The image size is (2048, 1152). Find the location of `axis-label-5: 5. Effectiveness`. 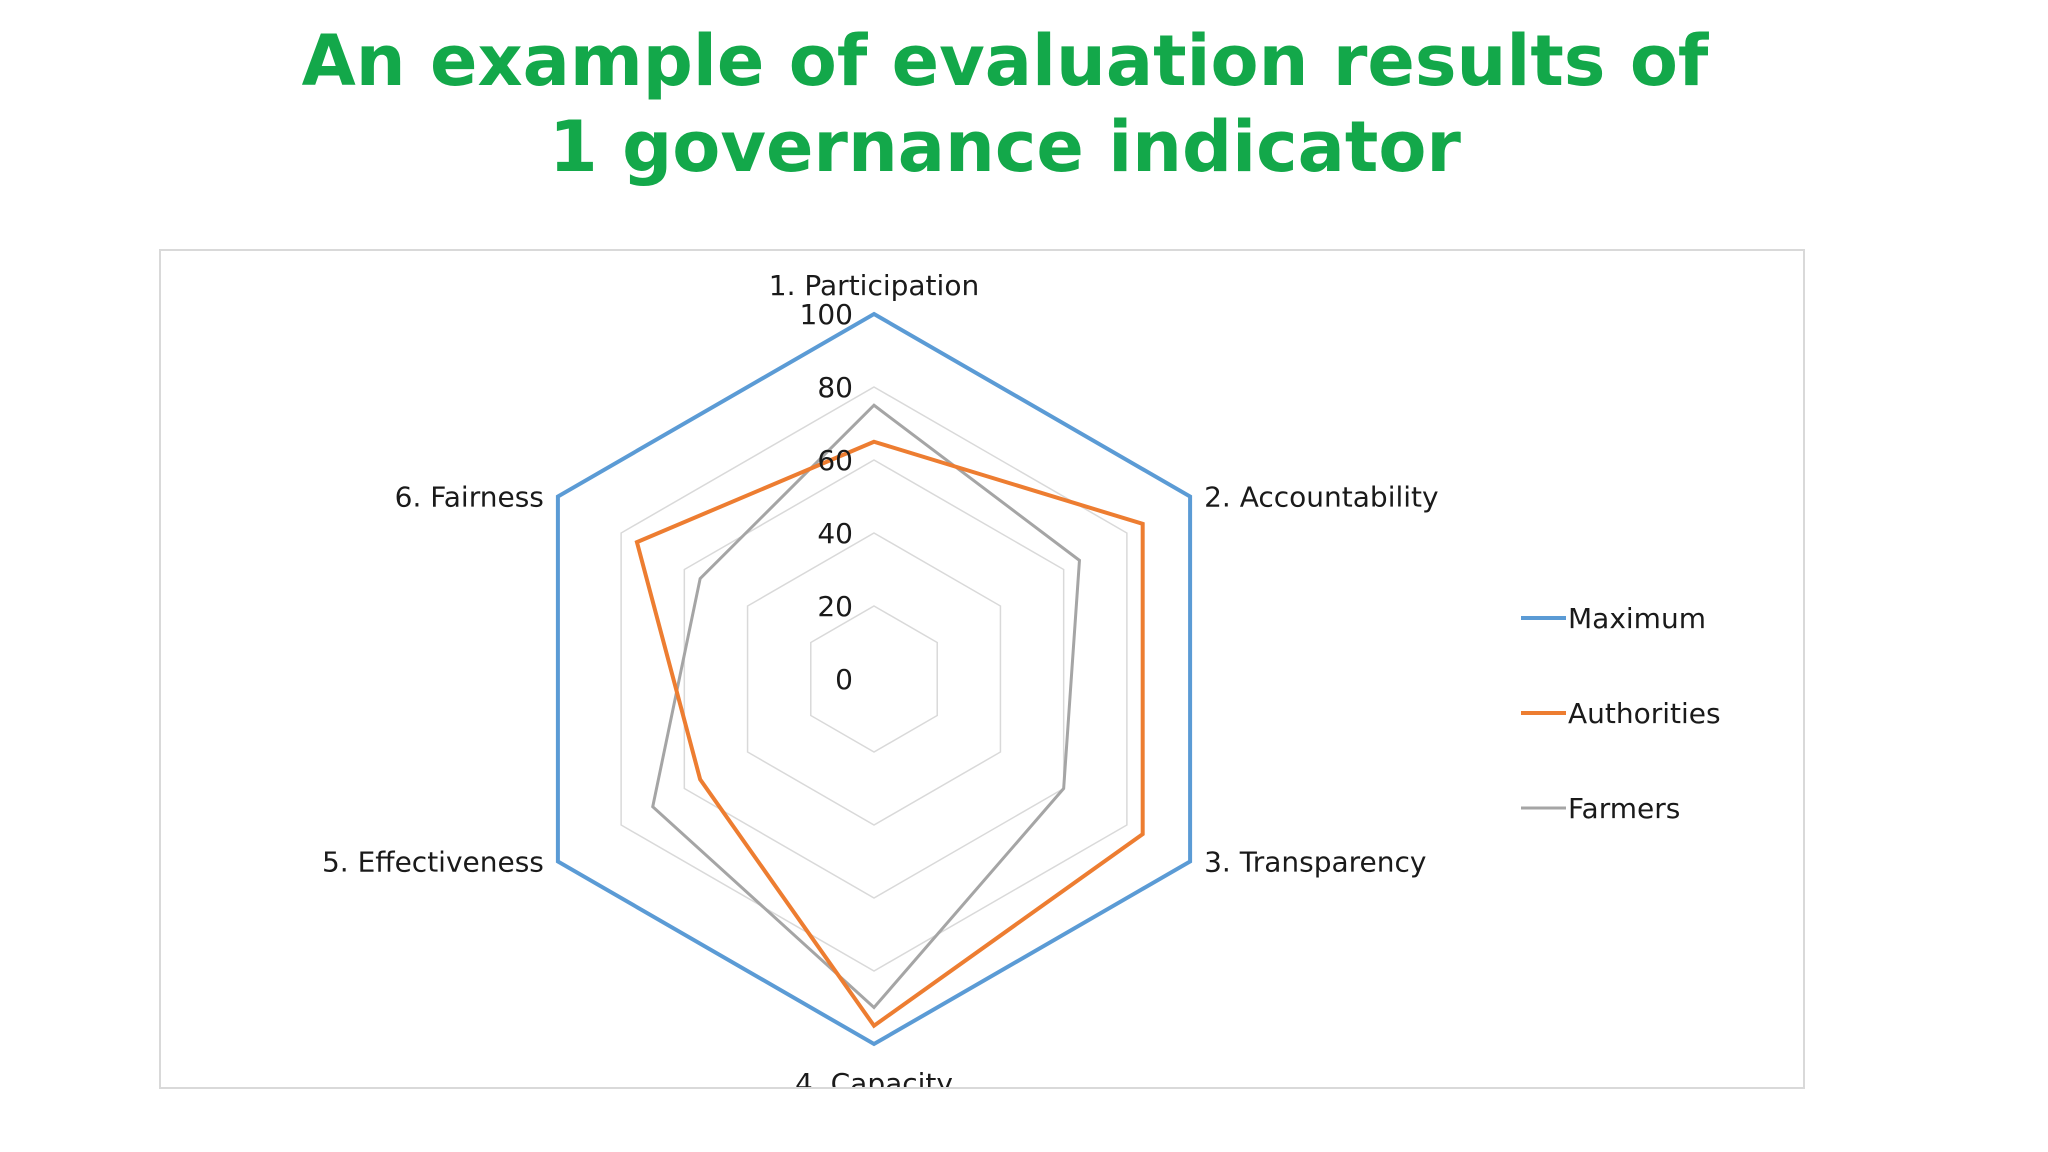

axis-label-5: 5. Effectiveness is located at coordinates (433, 862).